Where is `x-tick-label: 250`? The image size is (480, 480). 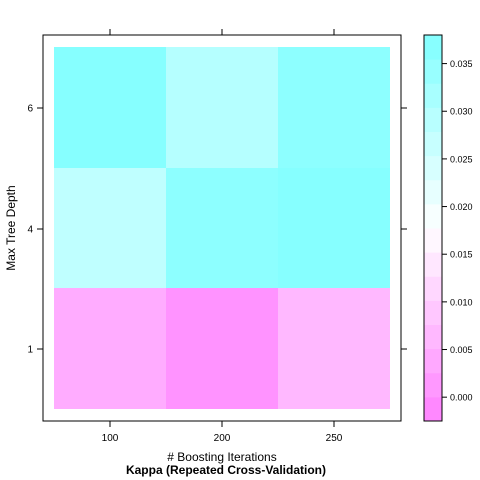 x-tick-label: 250 is located at coordinates (334, 438).